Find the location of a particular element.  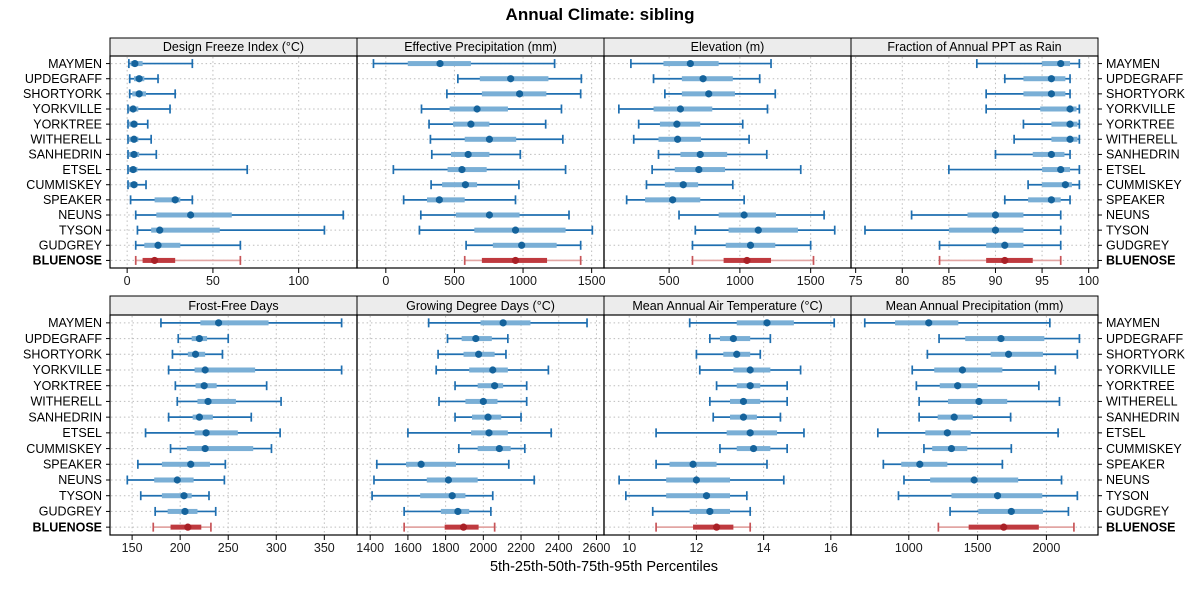

x-tick-label: 2000 is located at coordinates (483, 548).